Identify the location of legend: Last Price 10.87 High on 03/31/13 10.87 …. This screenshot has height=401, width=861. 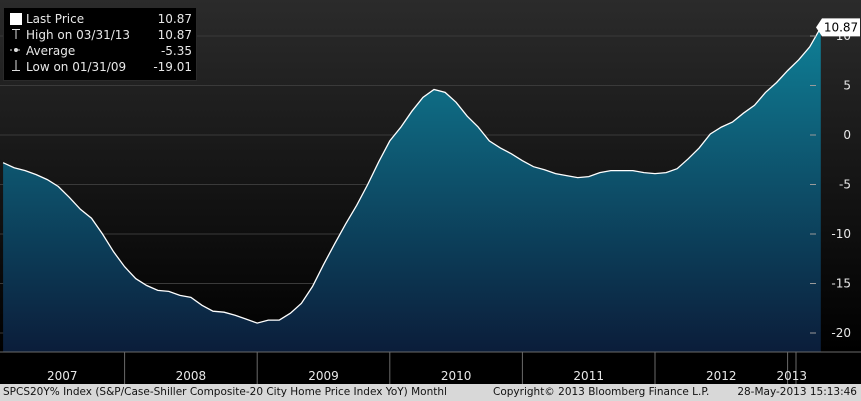
(100, 44).